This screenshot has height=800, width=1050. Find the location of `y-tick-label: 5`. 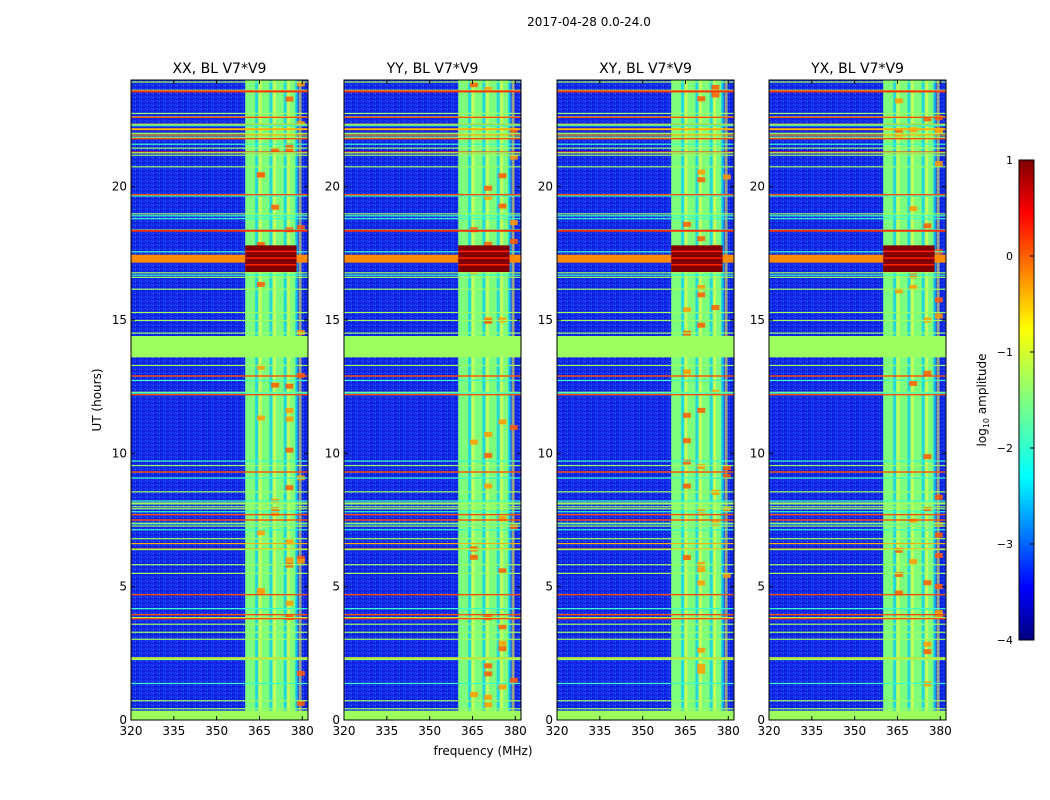

y-tick-label: 5 is located at coordinates (336, 587).